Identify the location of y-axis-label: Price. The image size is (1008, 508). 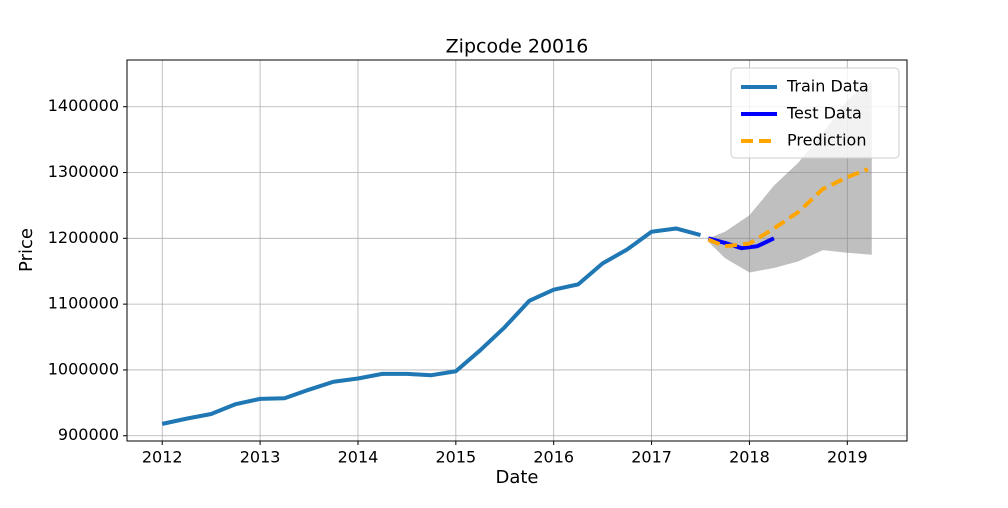
(26, 250).